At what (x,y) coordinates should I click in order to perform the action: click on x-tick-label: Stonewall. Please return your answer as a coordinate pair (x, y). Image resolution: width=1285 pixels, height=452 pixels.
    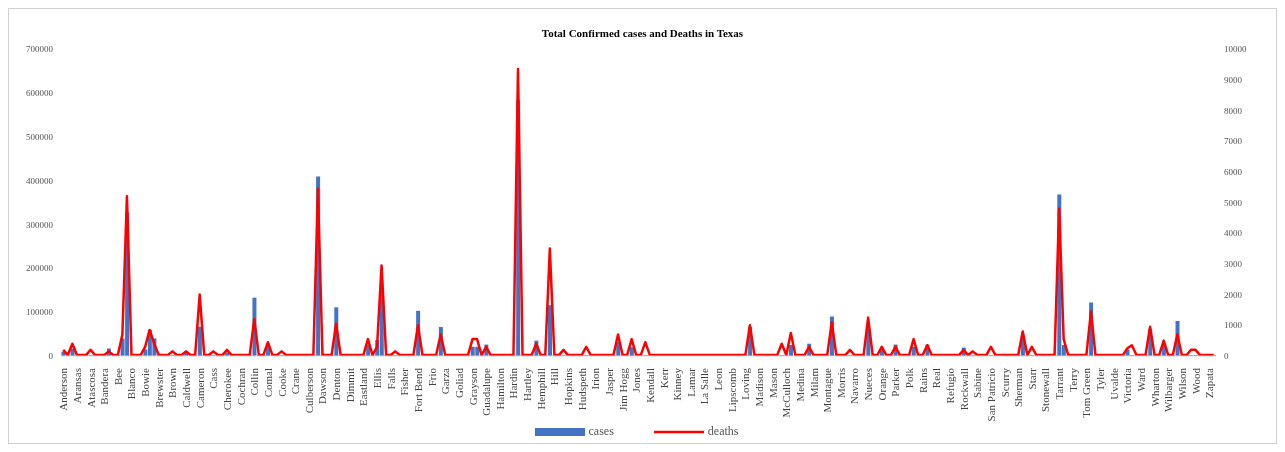
    Looking at the image, I should click on (1045, 390).